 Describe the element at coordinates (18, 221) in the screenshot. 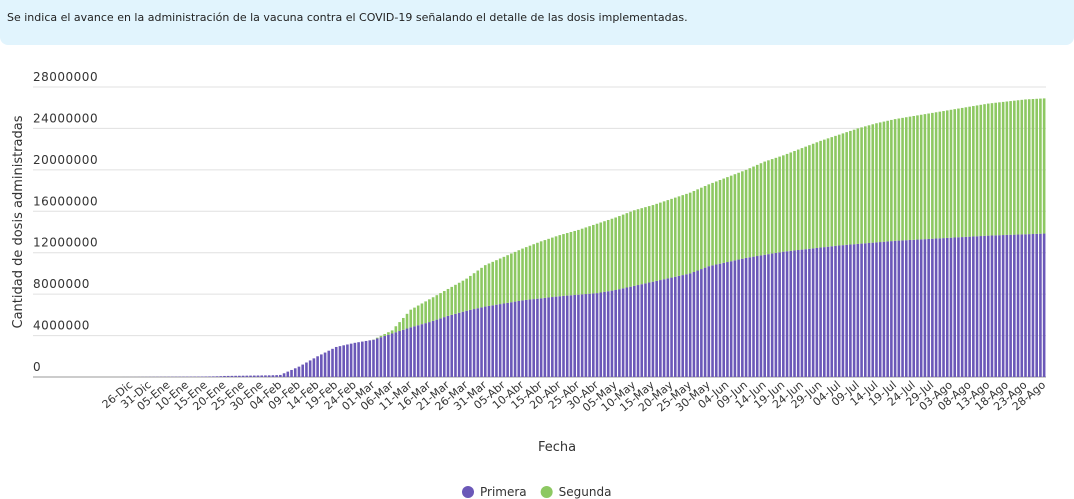

I see `y-axis-title: Cantidad de dosis administradas` at that location.